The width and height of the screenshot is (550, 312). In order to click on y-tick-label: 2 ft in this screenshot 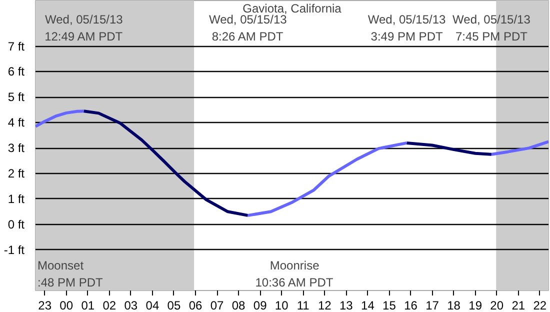, I will do `click(17, 173)`.